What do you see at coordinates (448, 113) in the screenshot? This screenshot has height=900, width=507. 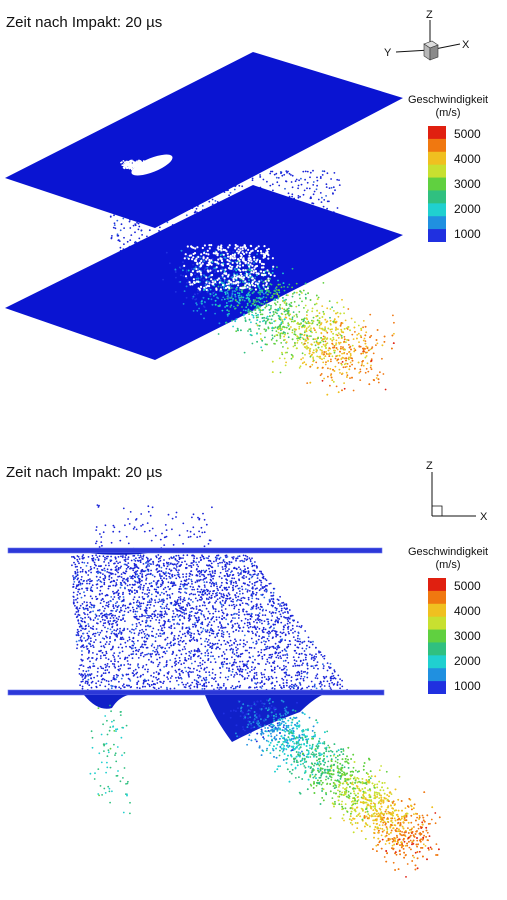 I see `legend-unit: (m/s)` at bounding box center [448, 113].